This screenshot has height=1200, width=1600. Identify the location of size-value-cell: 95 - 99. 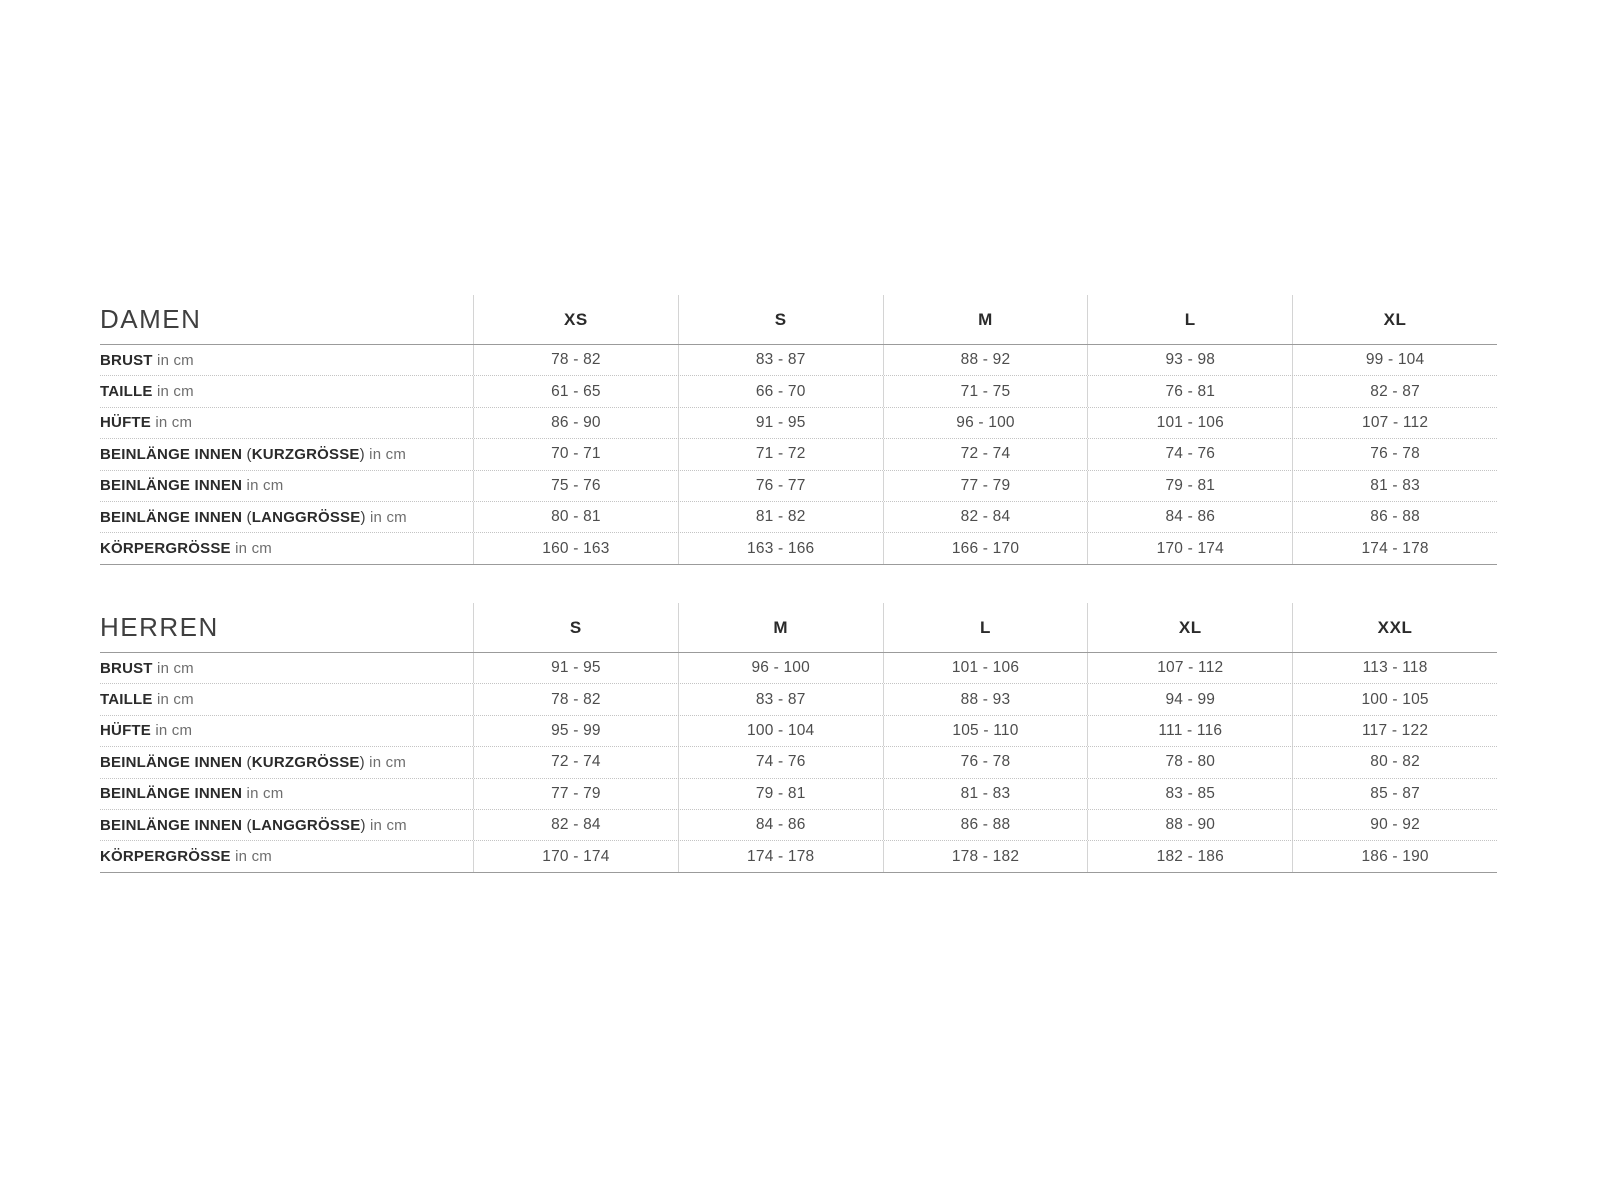
(575, 731).